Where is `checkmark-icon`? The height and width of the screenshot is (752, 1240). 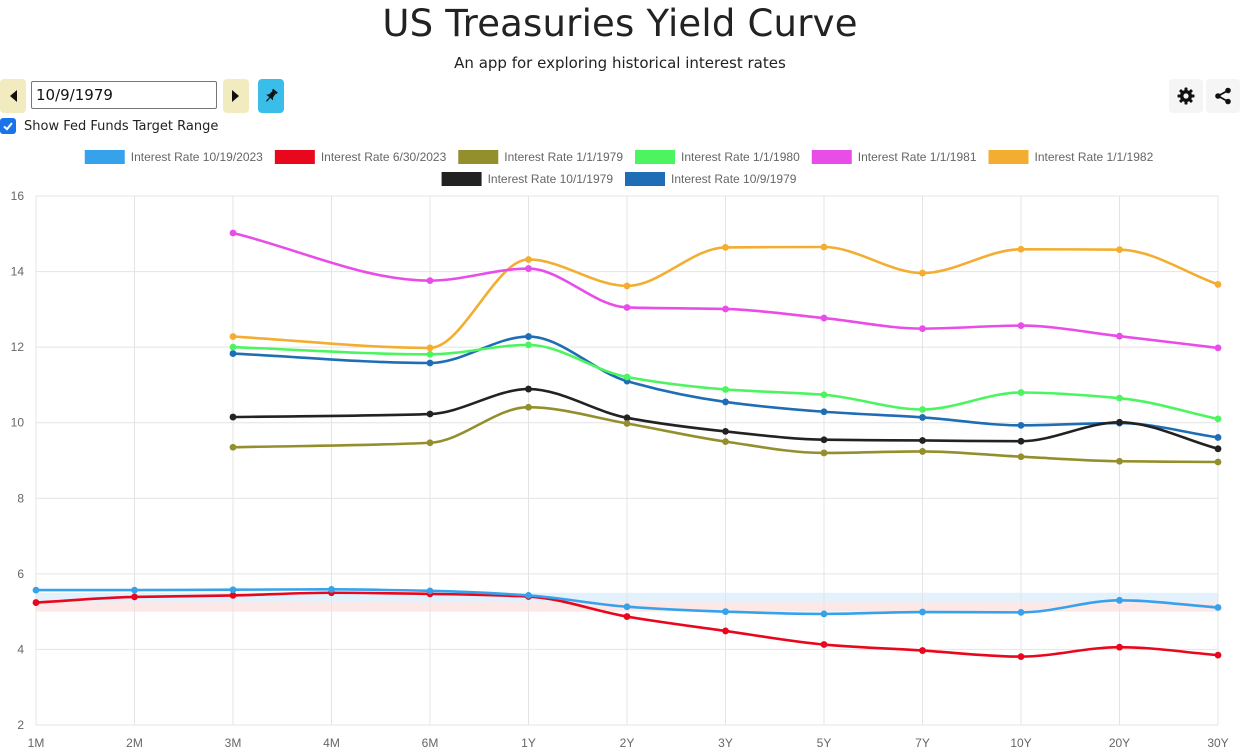
checkmark-icon is located at coordinates (8, 126).